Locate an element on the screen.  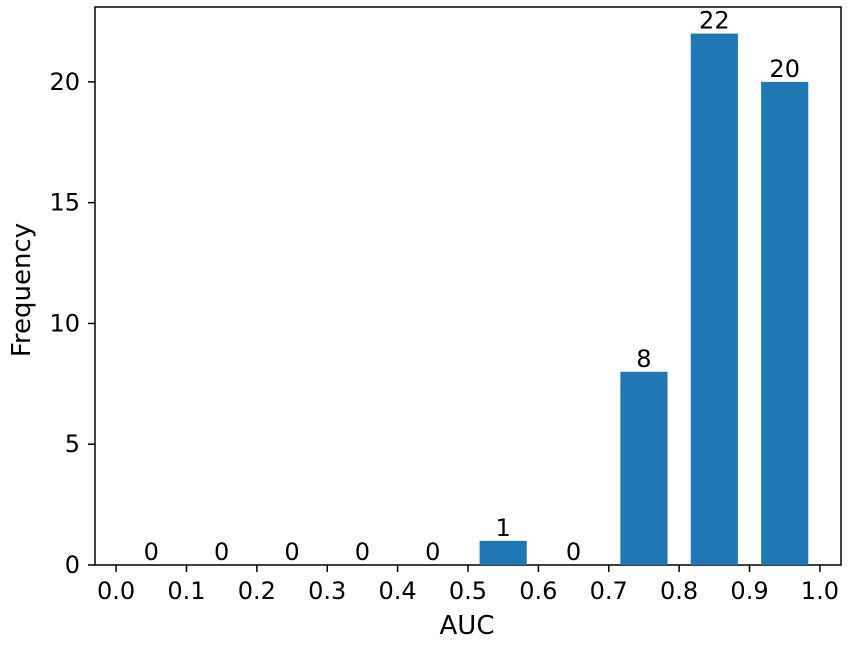
bar-value-label-3: 0 is located at coordinates (362, 552).